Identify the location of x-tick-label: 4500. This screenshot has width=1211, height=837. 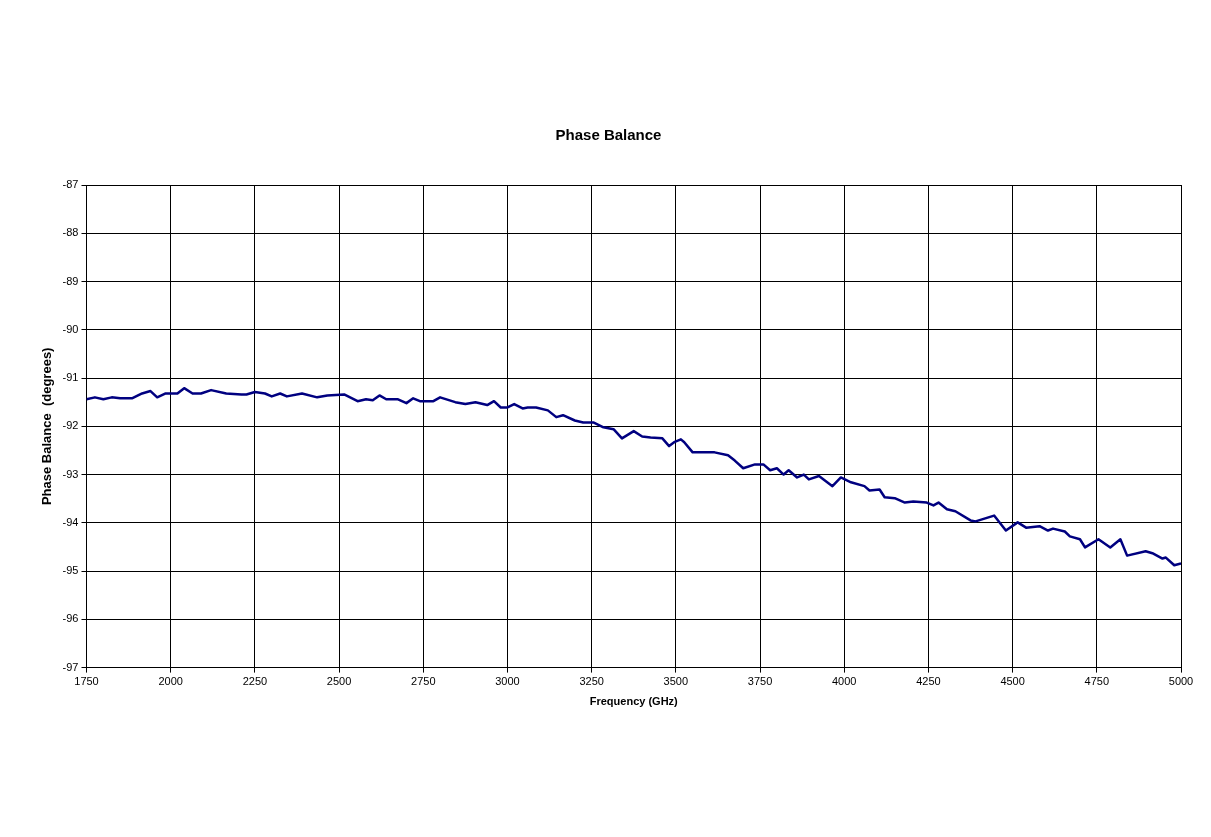
(1012, 681).